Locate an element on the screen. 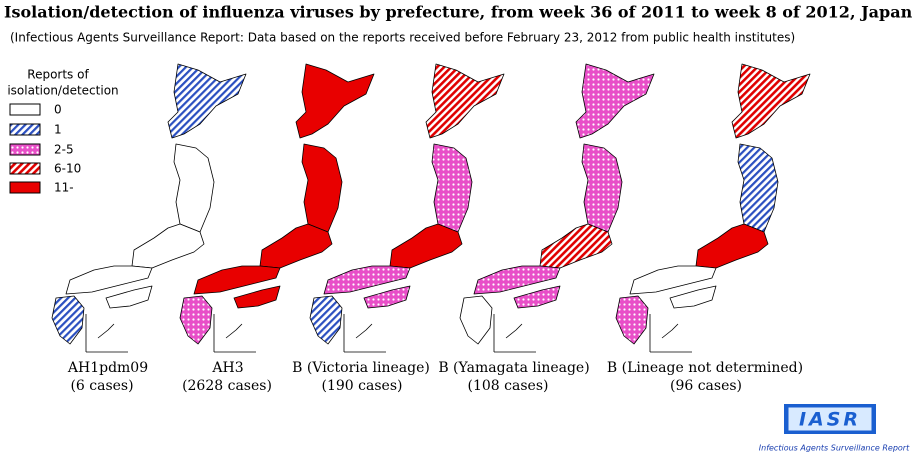  map-label: AH1pdm09 is located at coordinates (107, 368).